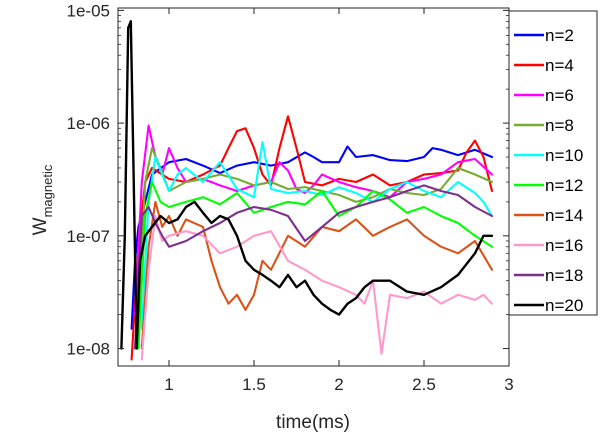 The image size is (600, 442). What do you see at coordinates (88, 123) in the screenshot?
I see `y-tick-label: 1e-06` at bounding box center [88, 123].